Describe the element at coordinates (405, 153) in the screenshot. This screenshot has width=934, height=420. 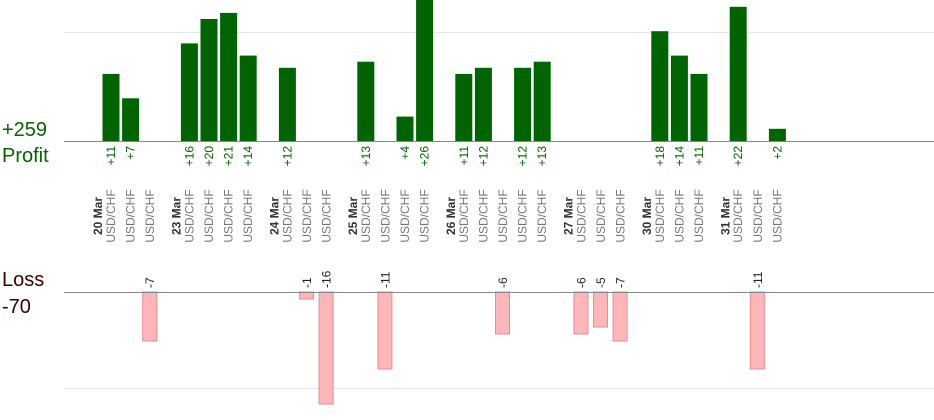
I see `profit-value-label: +4` at that location.